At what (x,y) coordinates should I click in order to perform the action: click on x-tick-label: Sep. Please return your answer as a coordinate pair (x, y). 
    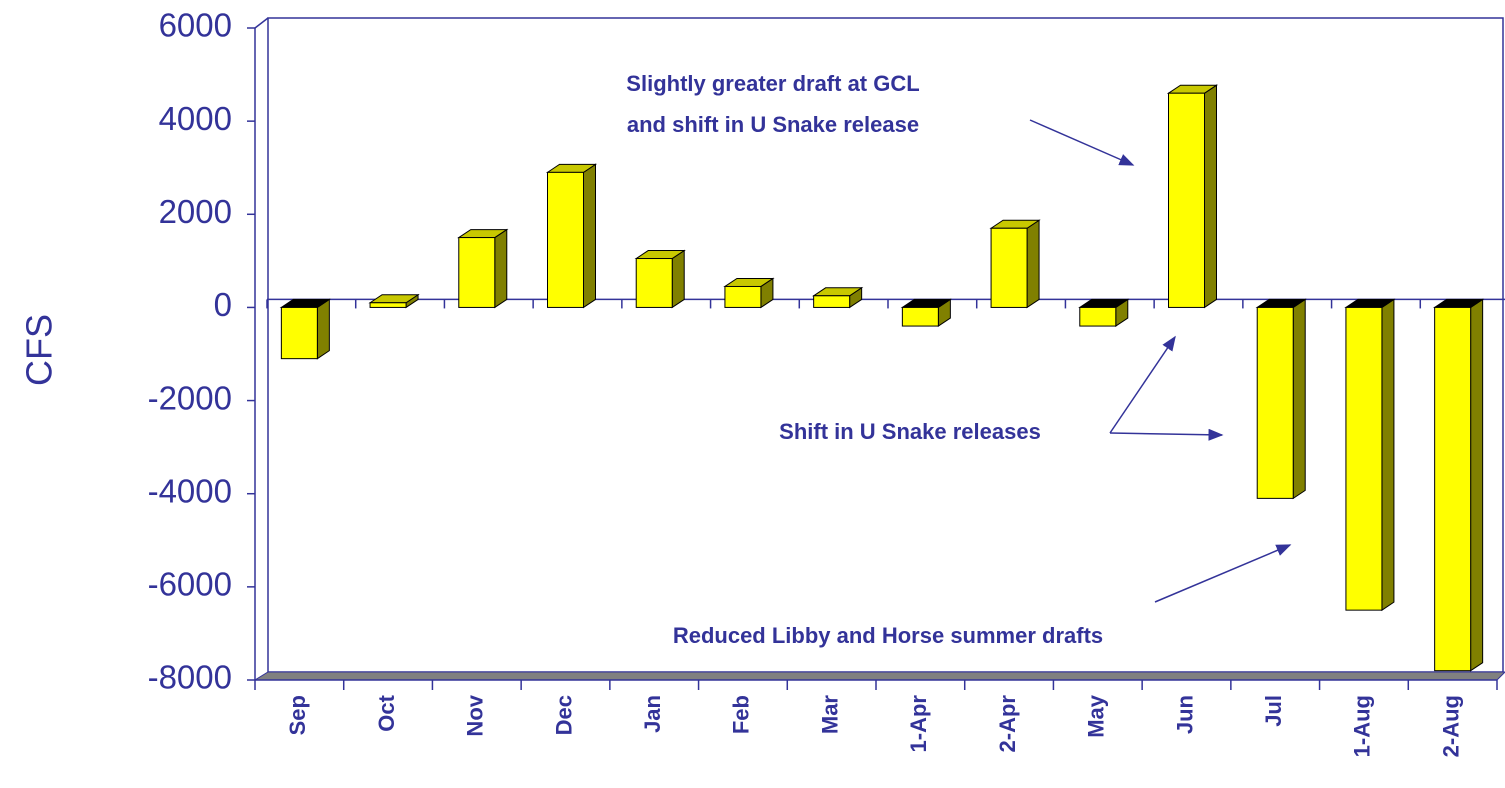
    Looking at the image, I should click on (297, 715).